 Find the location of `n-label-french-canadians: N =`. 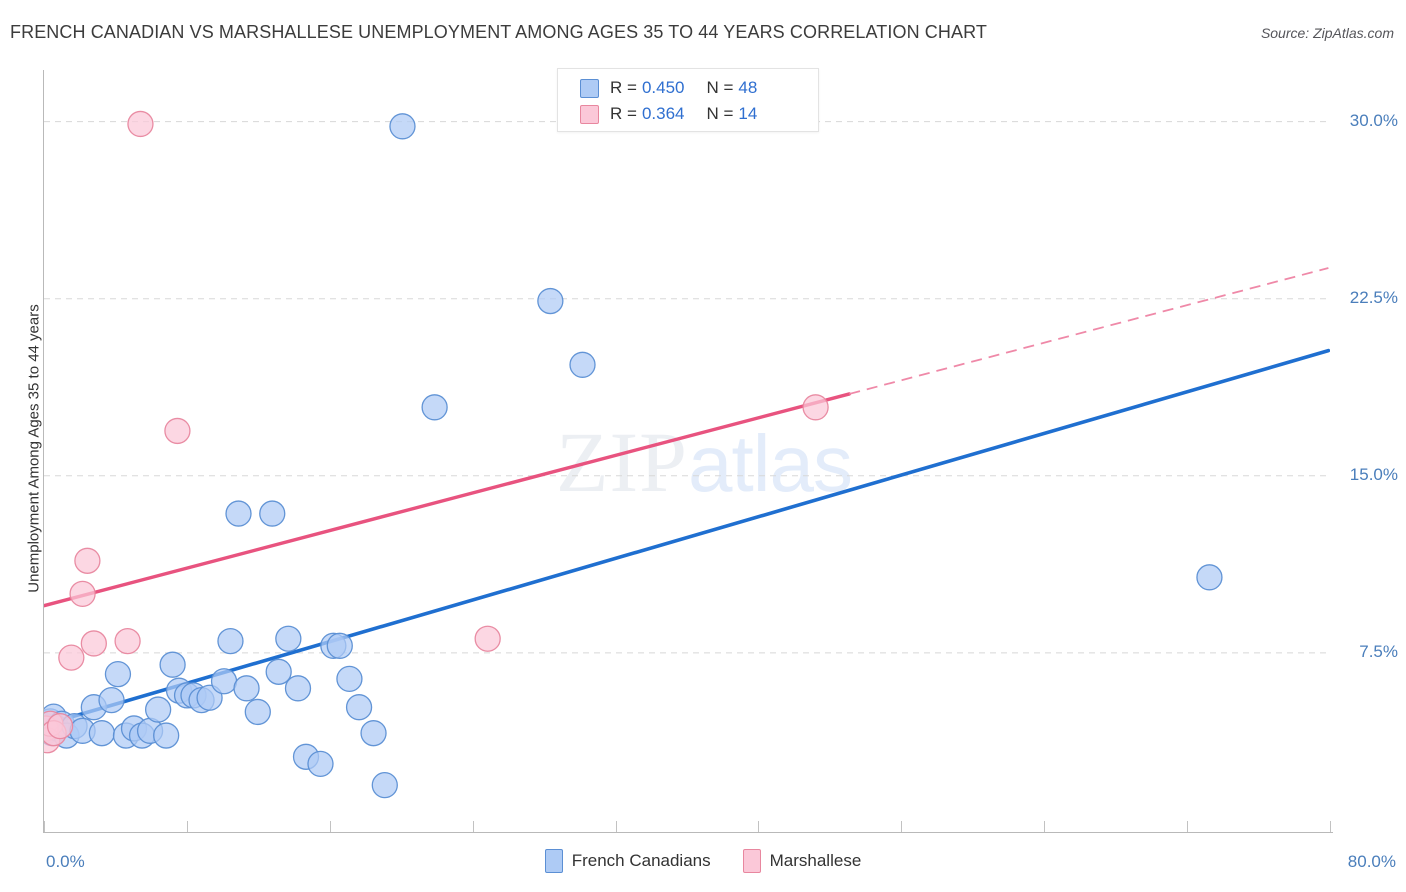

n-label-french-canadians: N = is located at coordinates (720, 87).